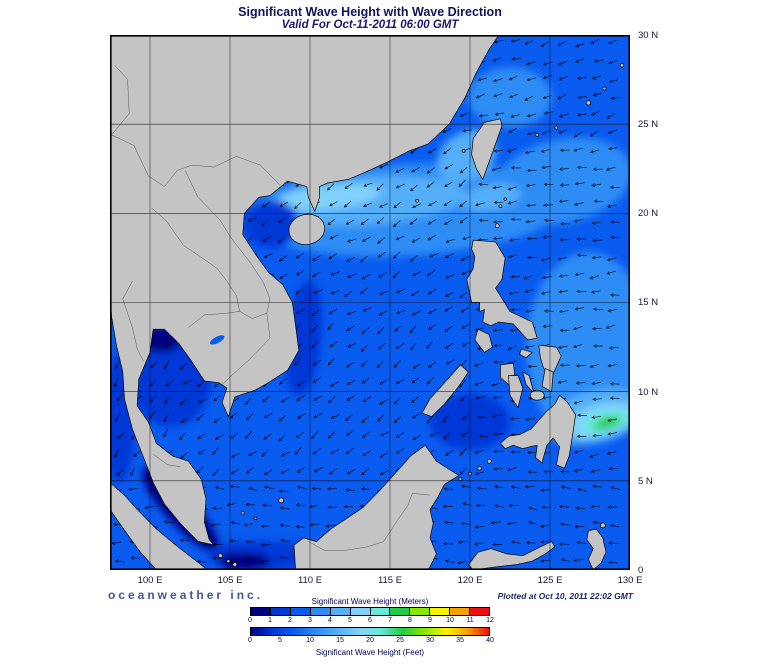  Describe the element at coordinates (648, 392) in the screenshot. I see `lat-tick-label: 10 N` at that location.